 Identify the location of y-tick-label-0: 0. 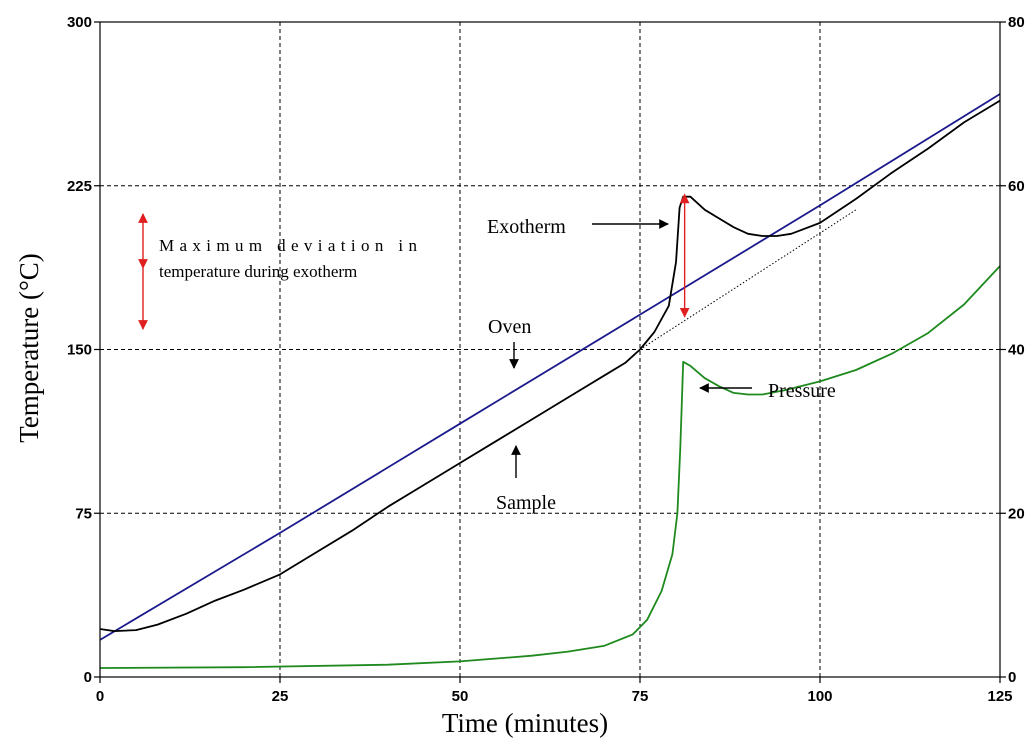
(88, 677).